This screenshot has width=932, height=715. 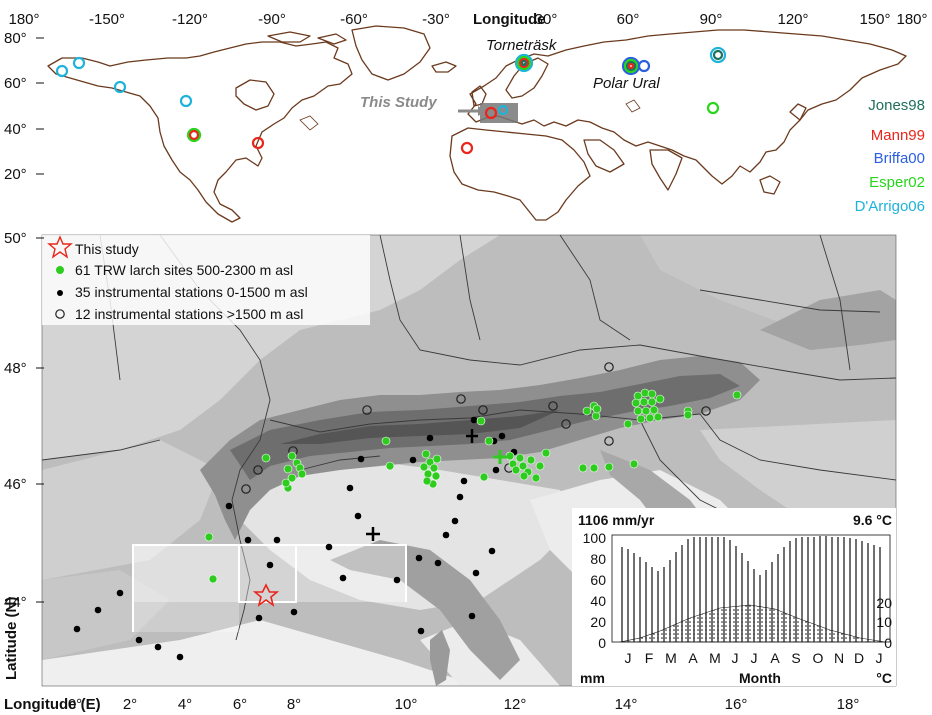 I want to click on lon-tick: -120°, so click(x=190, y=19).